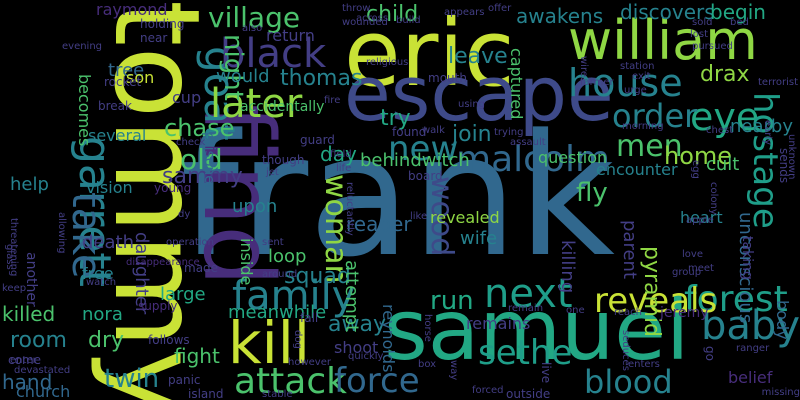 The height and width of the screenshot is (400, 800). Describe the element at coordinates (710, 353) in the screenshot. I see `word-go: go` at that location.